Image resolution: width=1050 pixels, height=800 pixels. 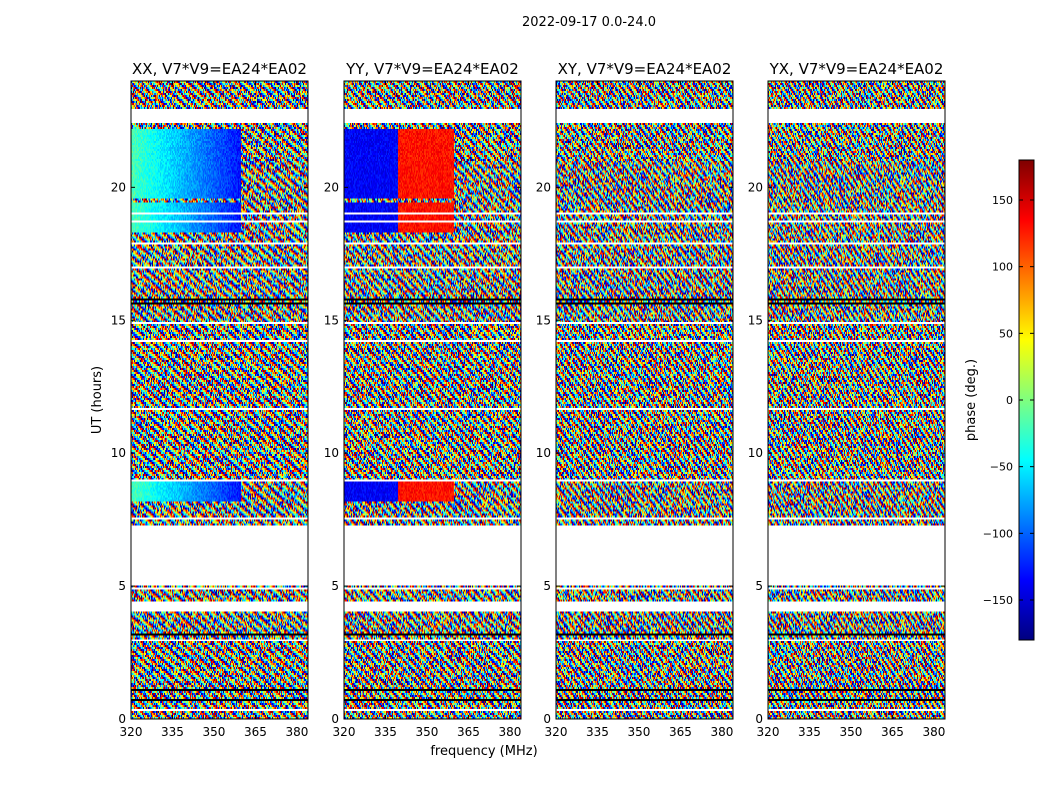 What do you see at coordinates (998, 600) in the screenshot?
I see `colorbar-tick-label: −150` at bounding box center [998, 600].